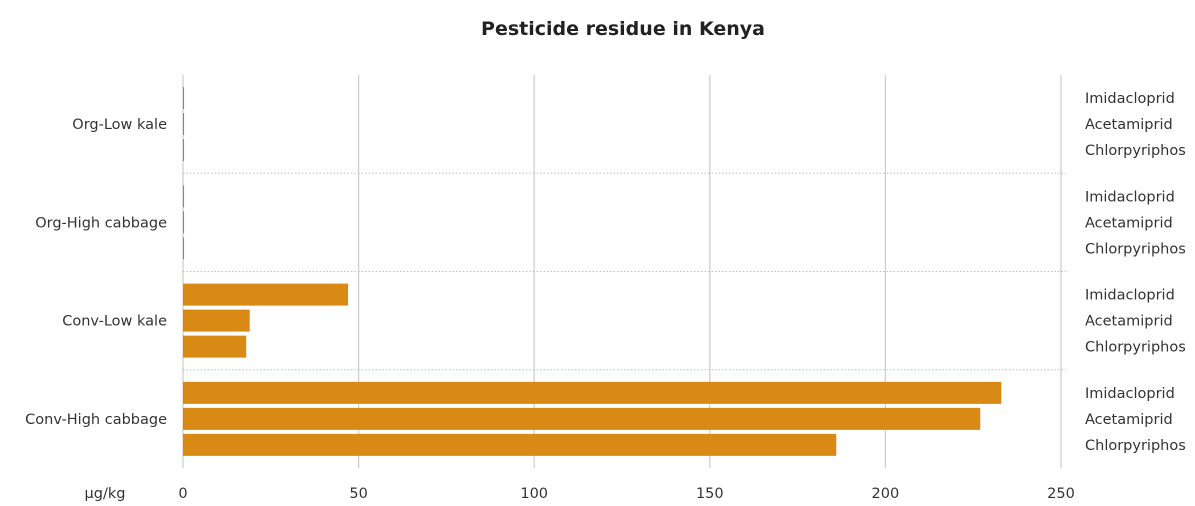 The width and height of the screenshot is (1195, 506). Describe the element at coordinates (623, 29) in the screenshot. I see `chart-title: Pesticide residue in Kenya` at that location.